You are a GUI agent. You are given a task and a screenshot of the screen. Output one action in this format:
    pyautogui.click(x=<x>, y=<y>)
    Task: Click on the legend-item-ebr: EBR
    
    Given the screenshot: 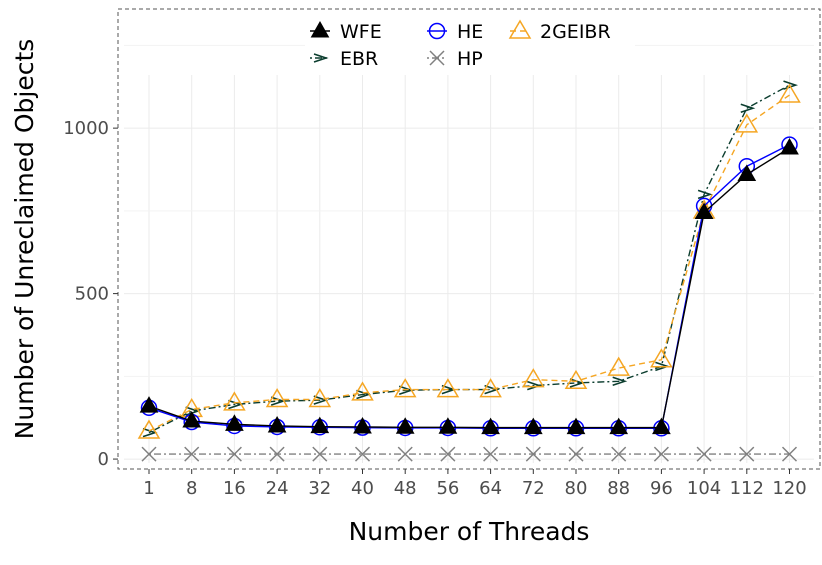 What is the action you would take?
    pyautogui.click(x=344, y=59)
    